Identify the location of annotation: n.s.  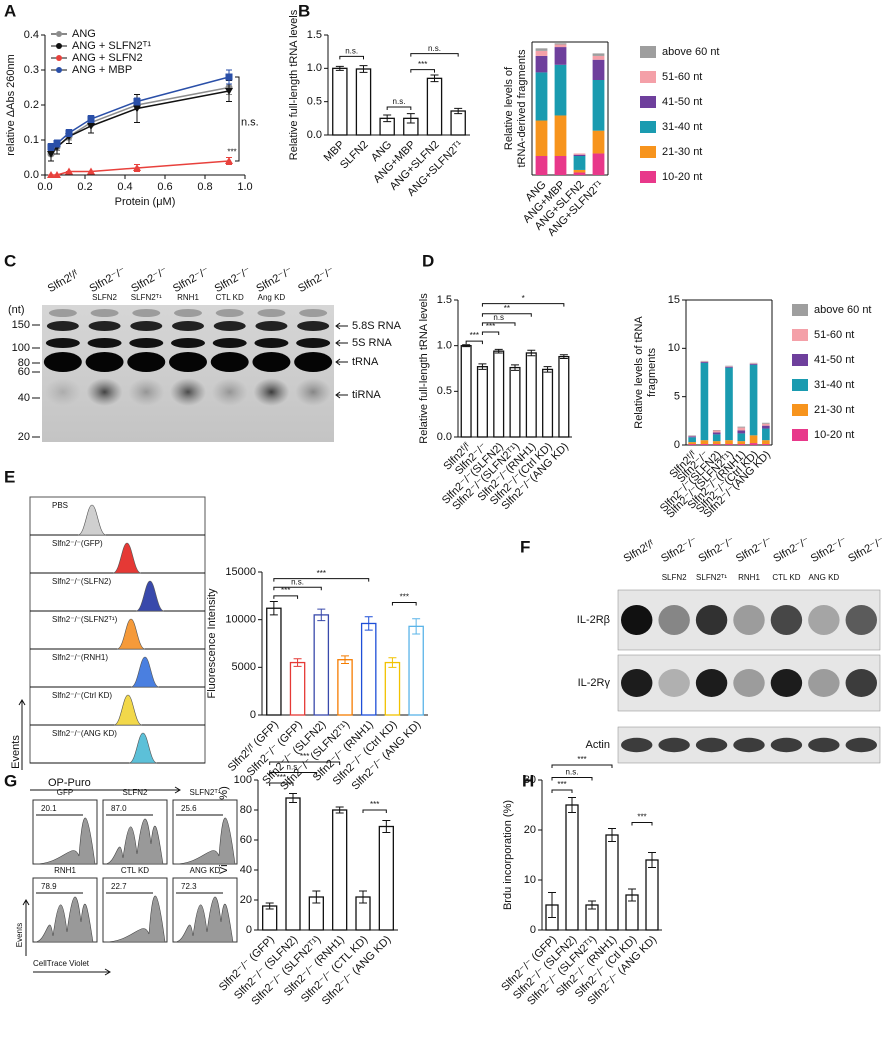
(498, 317).